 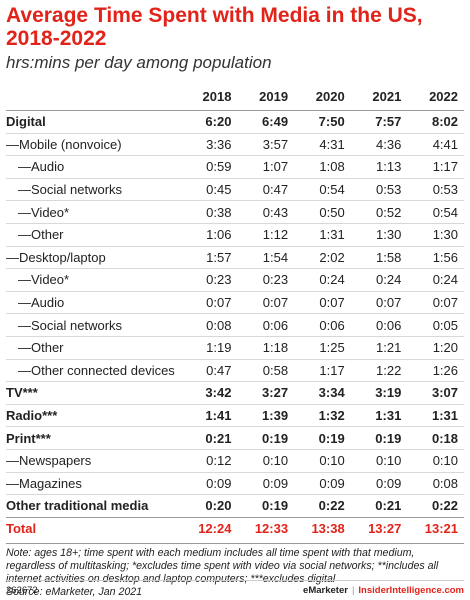 I want to click on cell-value: 1:17, so click(x=322, y=371).